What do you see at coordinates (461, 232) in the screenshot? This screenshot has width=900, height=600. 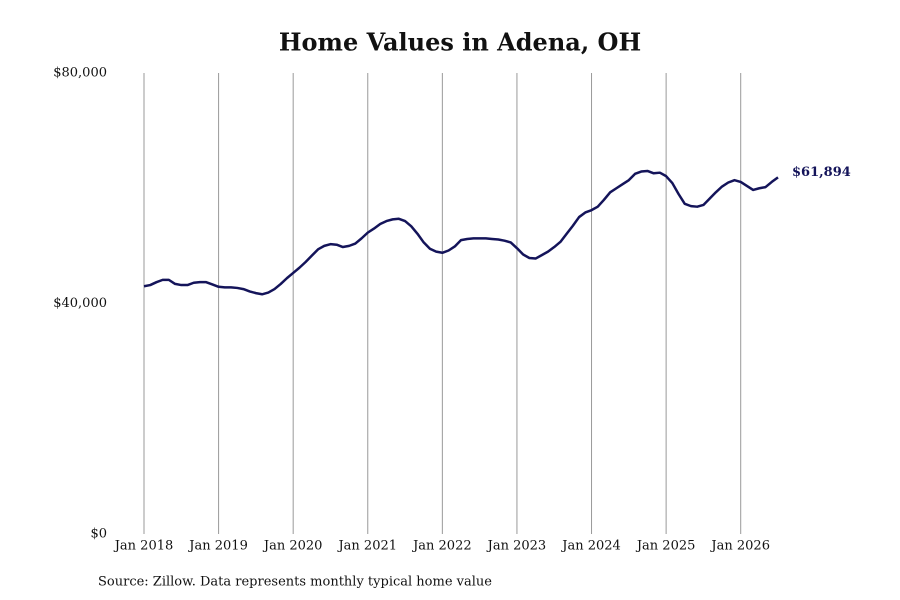 I see `line-series` at bounding box center [461, 232].